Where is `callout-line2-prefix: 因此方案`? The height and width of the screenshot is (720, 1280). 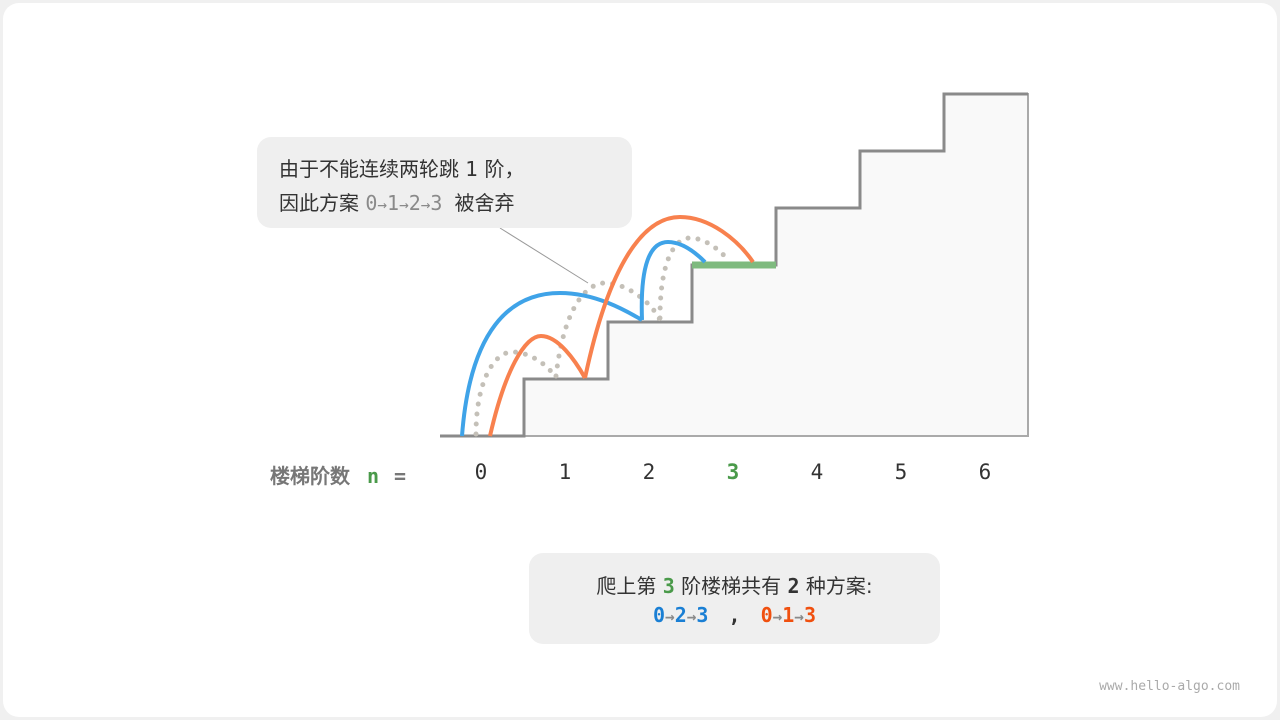 callout-line2-prefix: 因此方案 is located at coordinates (319, 203).